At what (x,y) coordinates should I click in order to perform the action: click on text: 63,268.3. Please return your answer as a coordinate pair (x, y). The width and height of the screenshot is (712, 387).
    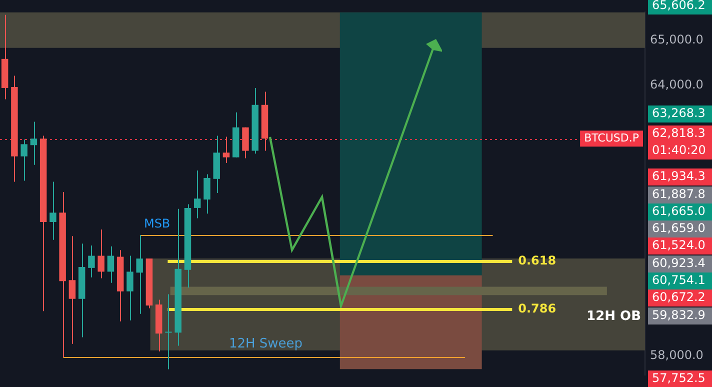
    Looking at the image, I should click on (679, 113).